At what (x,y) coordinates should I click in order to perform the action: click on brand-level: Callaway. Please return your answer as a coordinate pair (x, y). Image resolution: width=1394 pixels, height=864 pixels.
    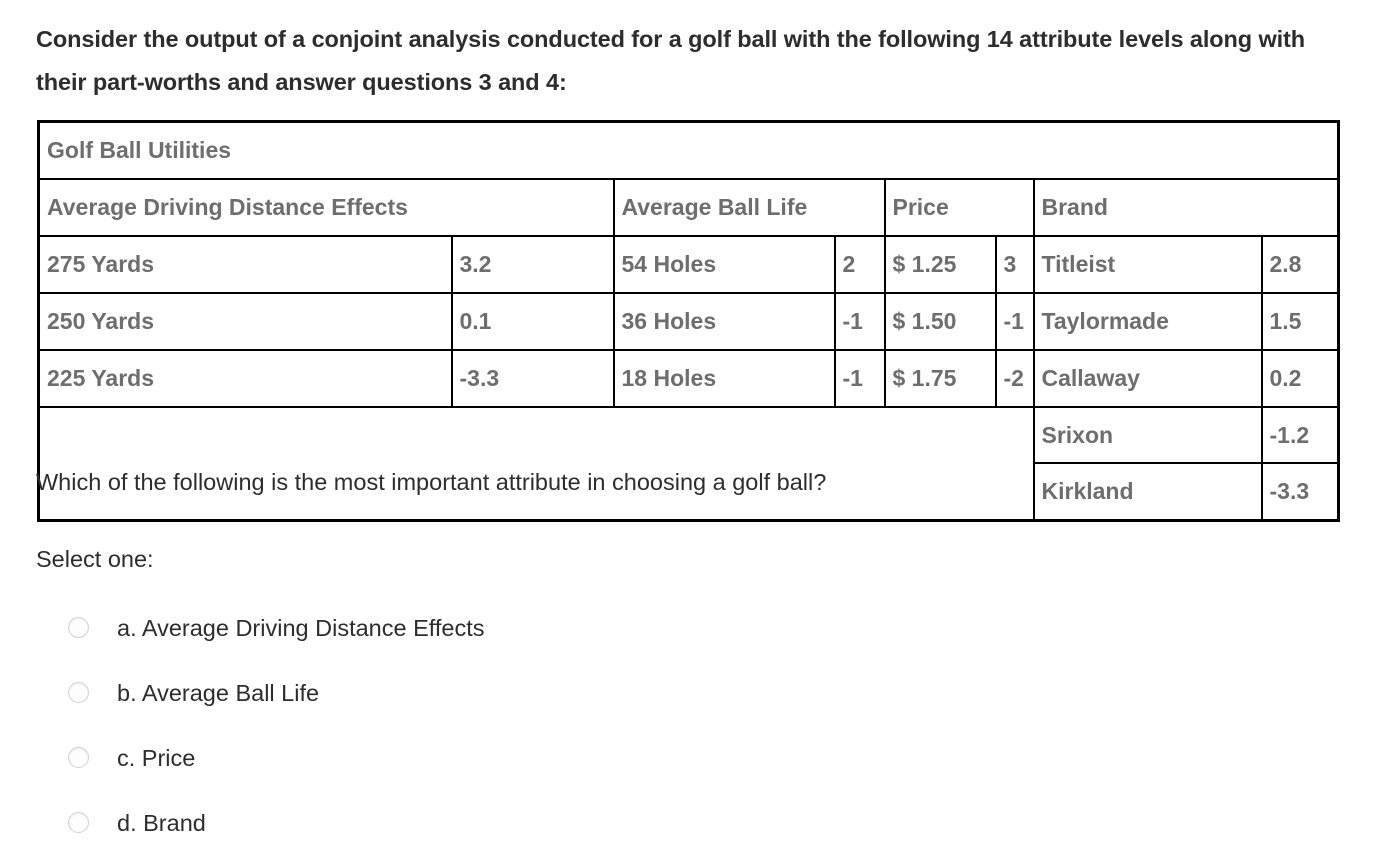
    Looking at the image, I should click on (1147, 378).